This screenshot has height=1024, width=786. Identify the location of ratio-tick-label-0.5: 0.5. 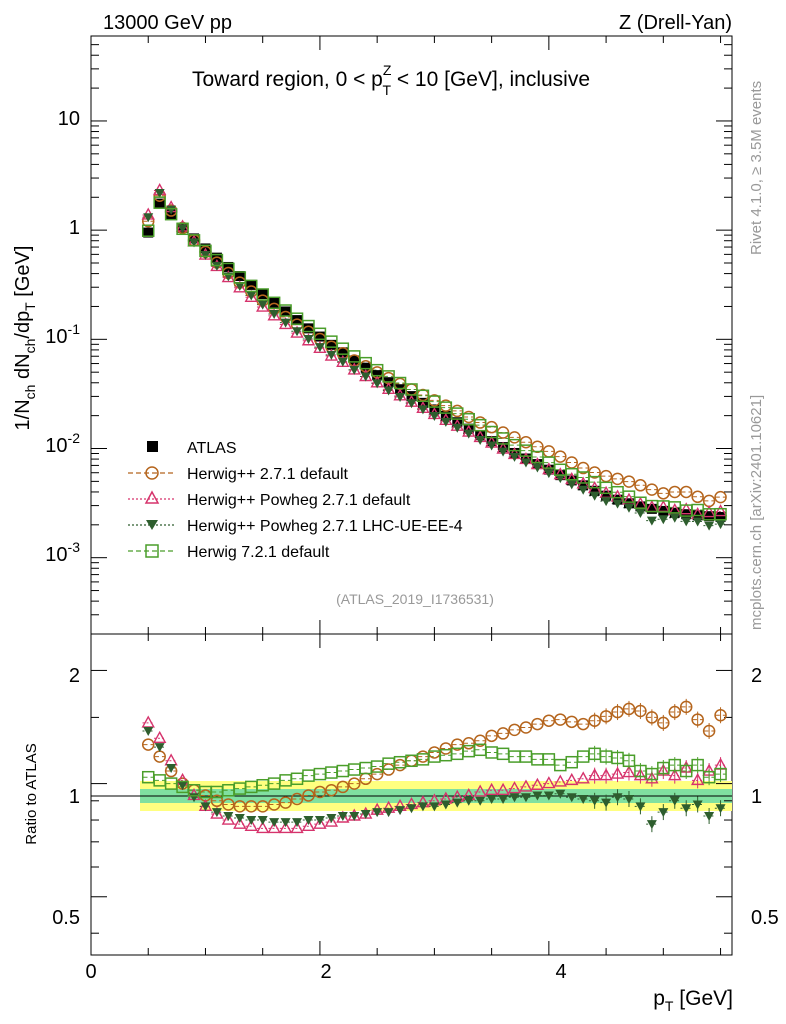
(66, 918).